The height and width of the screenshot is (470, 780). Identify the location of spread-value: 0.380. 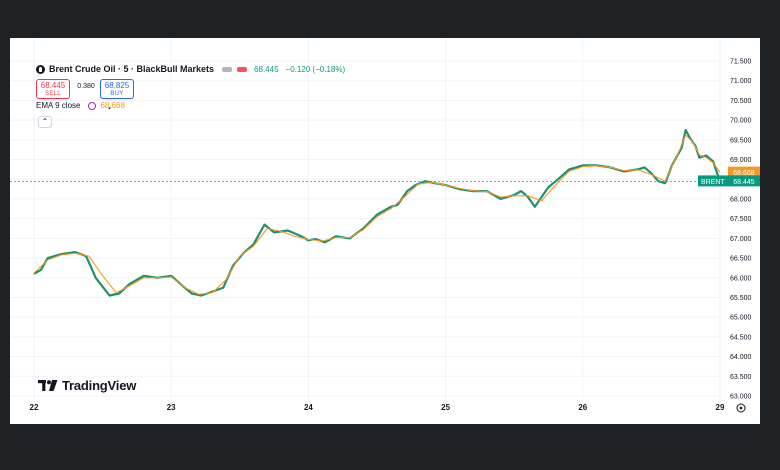
(86, 86).